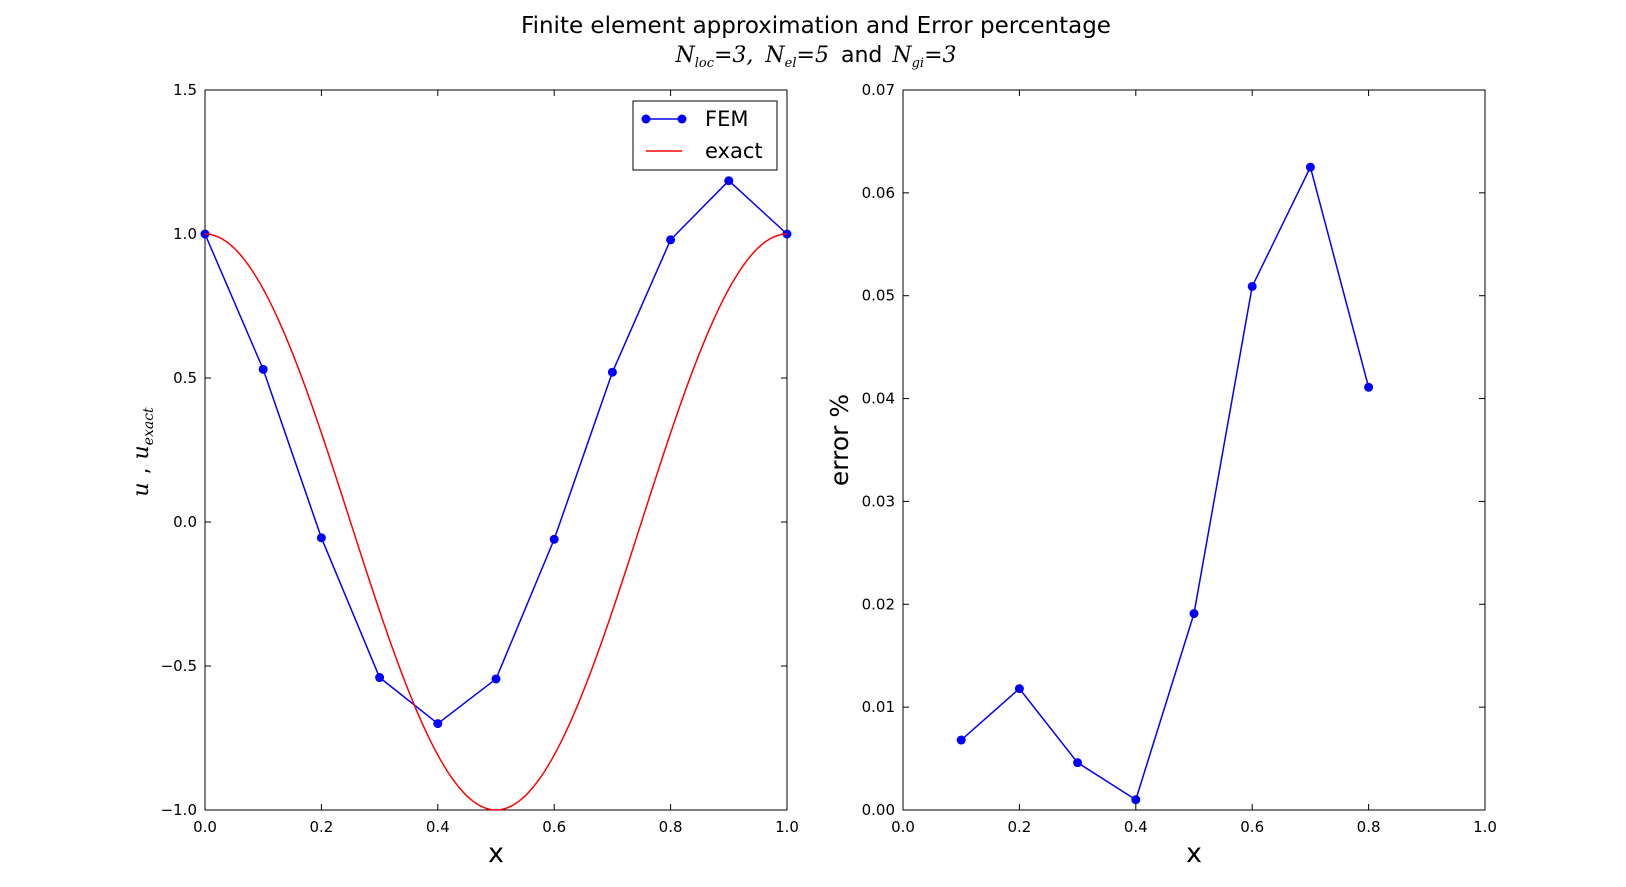  What do you see at coordinates (143, 452) in the screenshot?
I see `fem-y-axis-label: u,uexact` at bounding box center [143, 452].